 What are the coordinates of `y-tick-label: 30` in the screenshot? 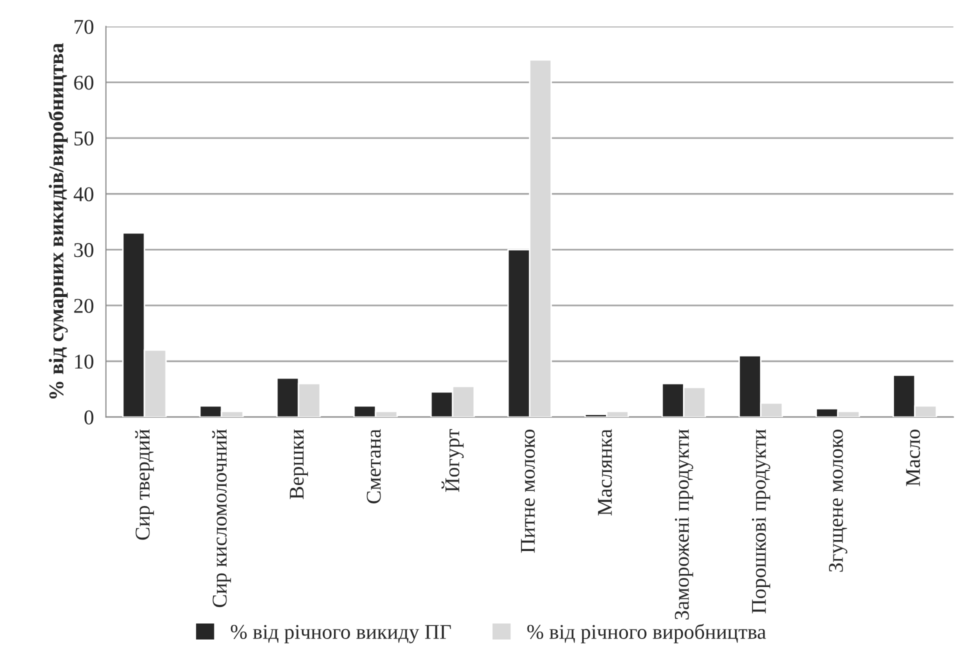 It's located at (84, 250).